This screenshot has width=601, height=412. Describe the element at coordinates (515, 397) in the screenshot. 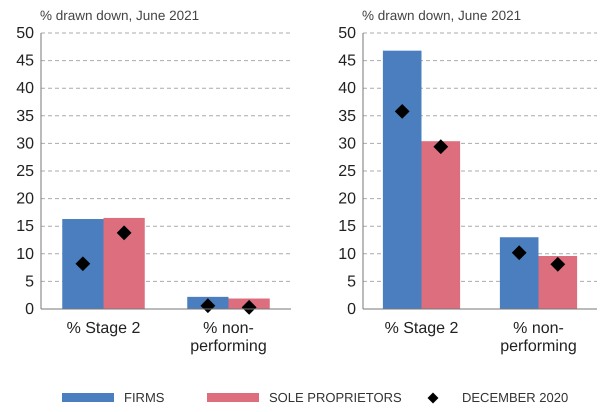

I see `legend-label: DECEMBER 2020` at that location.